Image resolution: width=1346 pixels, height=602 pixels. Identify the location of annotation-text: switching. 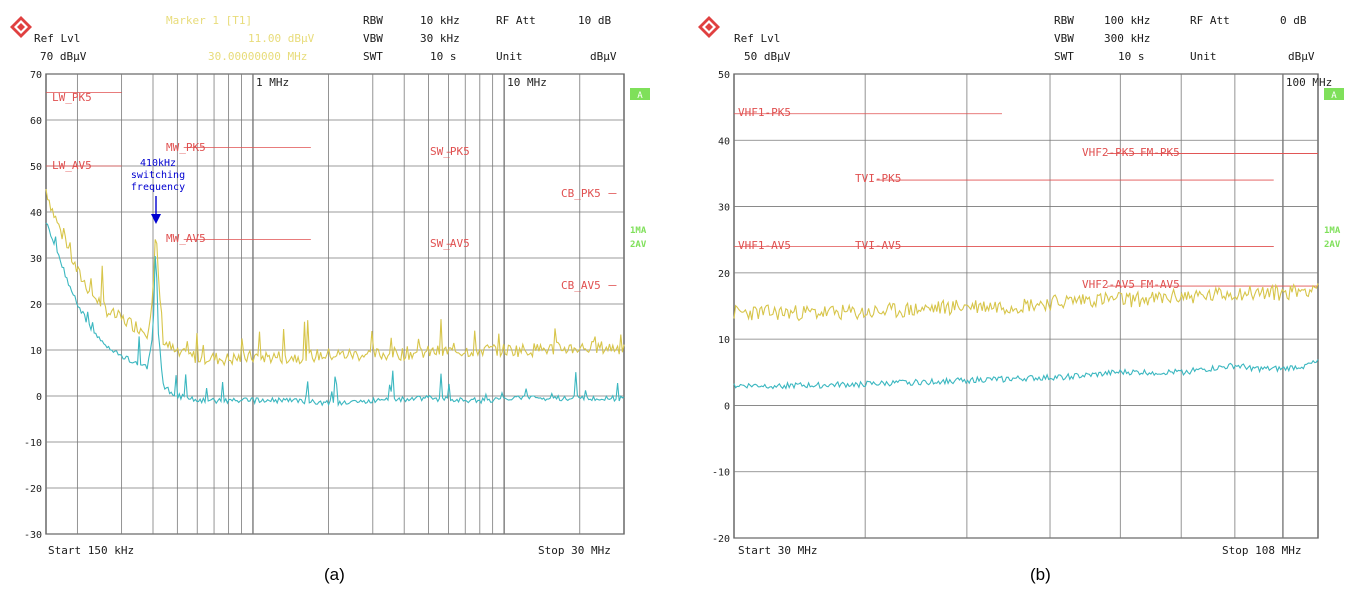
(158, 175).